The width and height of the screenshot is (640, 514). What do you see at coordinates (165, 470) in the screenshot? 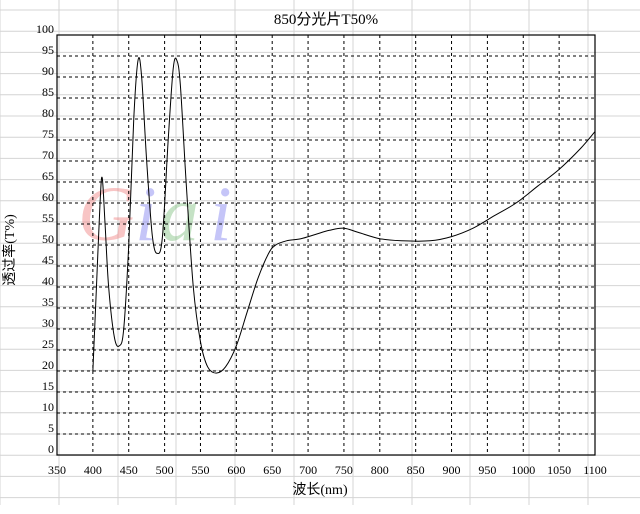
I see `x-tick-label: 500` at bounding box center [165, 470].